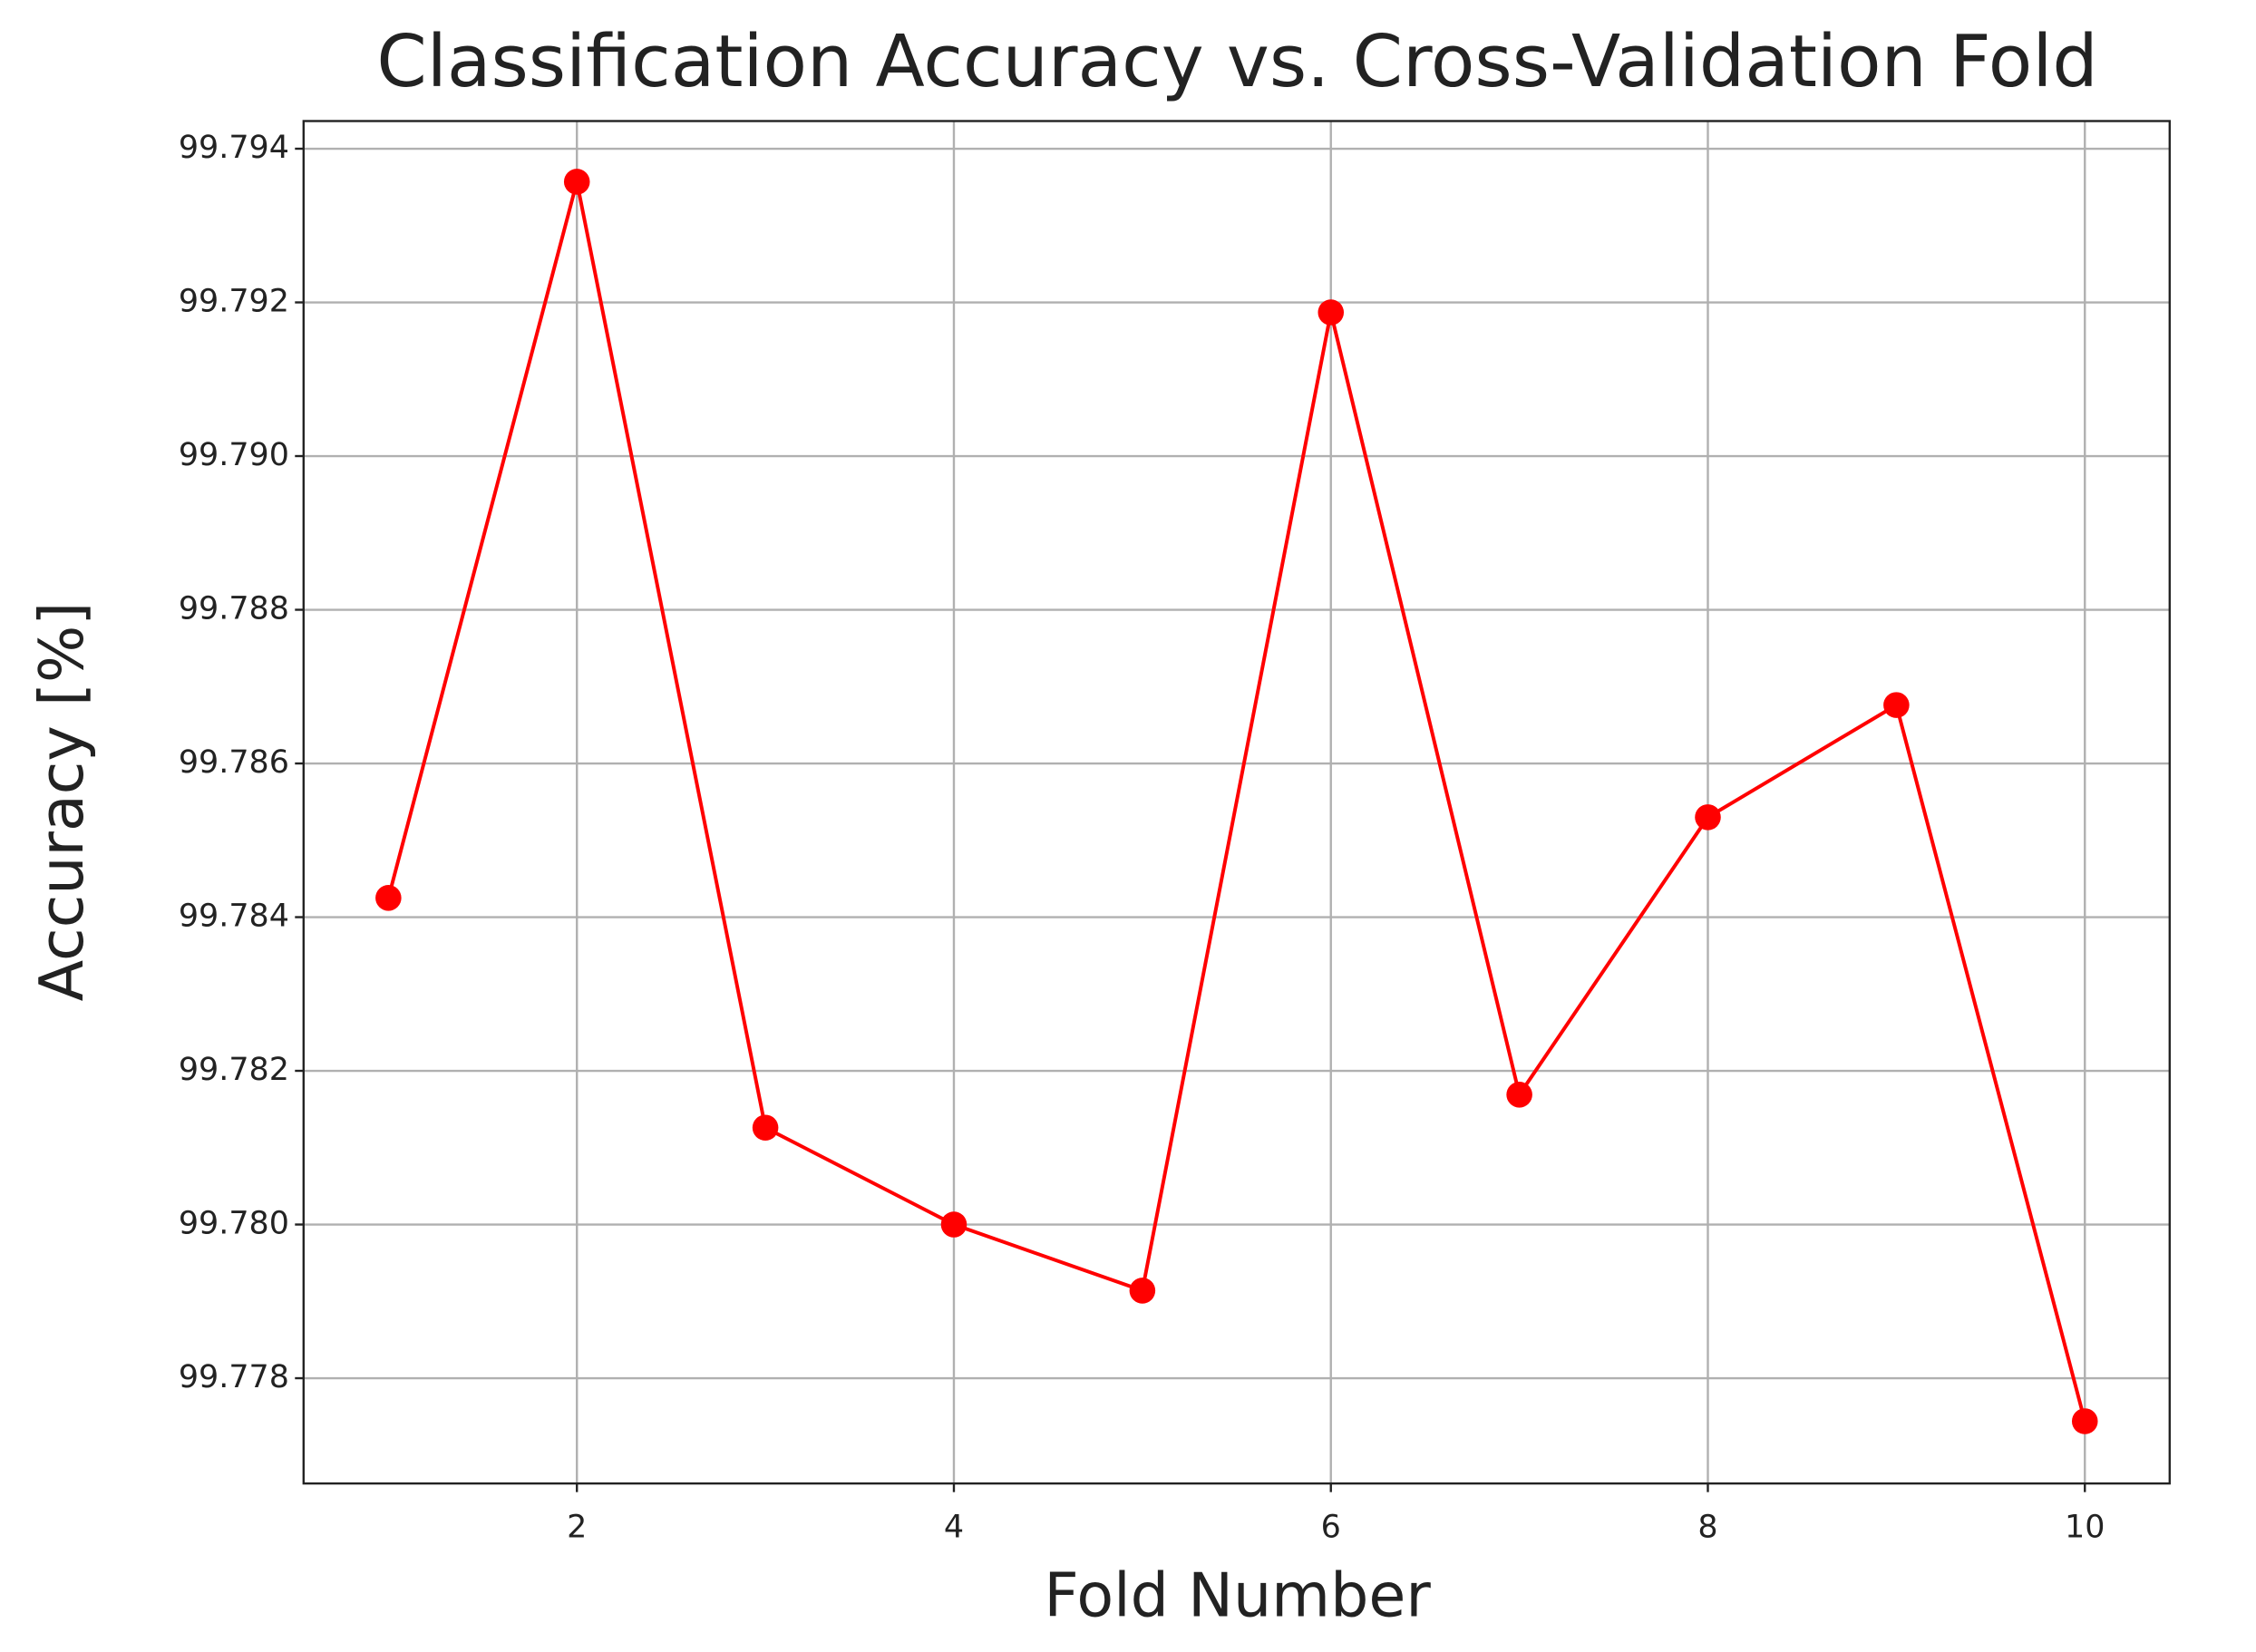 The image size is (2256, 1652). What do you see at coordinates (954, 1527) in the screenshot?
I see `x-tick-label: 4` at bounding box center [954, 1527].